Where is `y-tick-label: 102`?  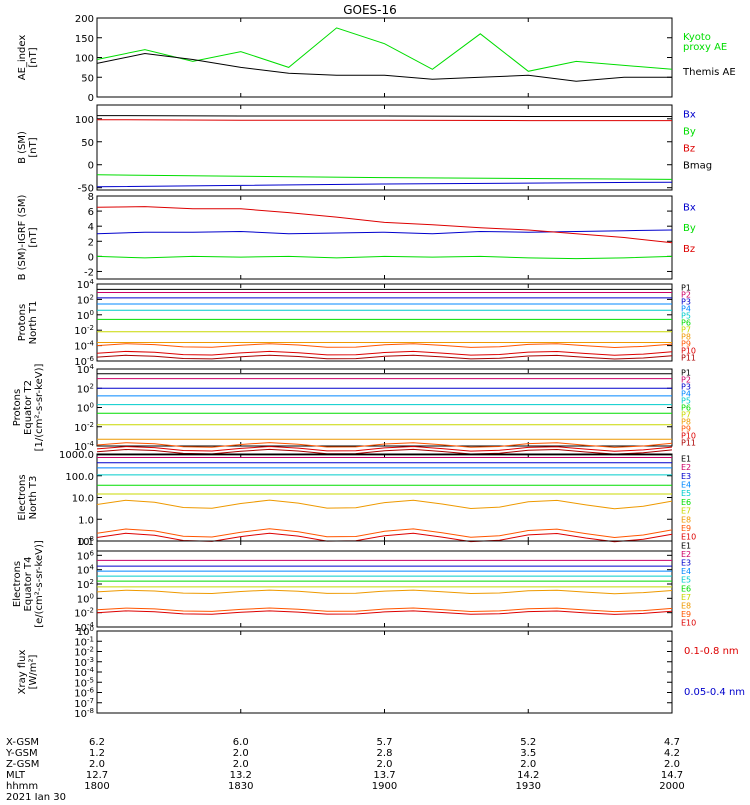
y-tick-label: 102 is located at coordinates (85, 299).